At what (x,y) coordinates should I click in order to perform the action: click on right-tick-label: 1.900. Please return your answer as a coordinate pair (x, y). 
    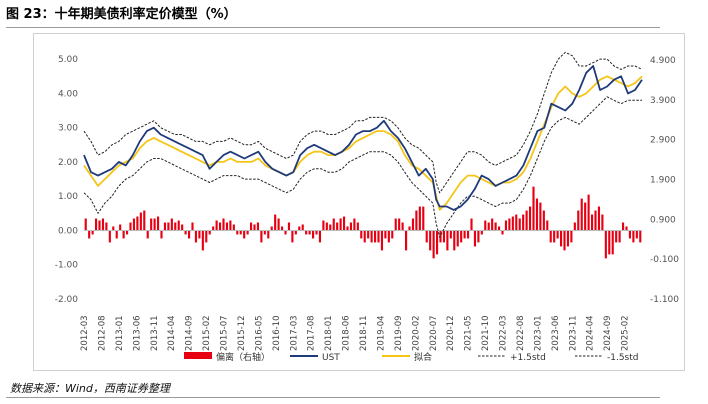
    Looking at the image, I should click on (663, 180).